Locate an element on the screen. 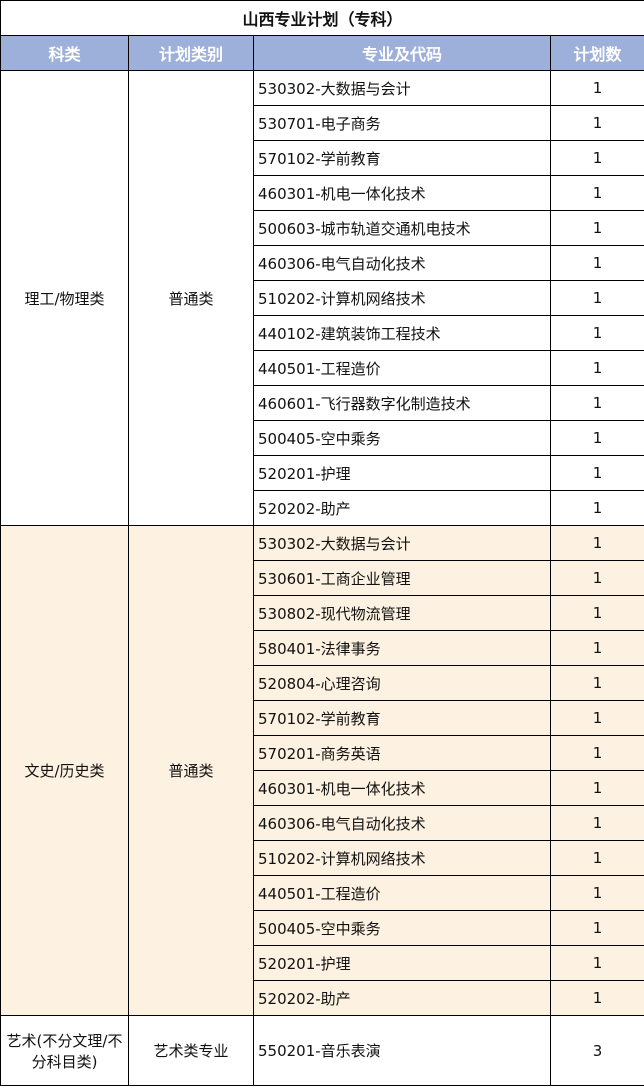 The height and width of the screenshot is (1086, 644). table-title: 山西专业计划（专科） is located at coordinates (322, 18).